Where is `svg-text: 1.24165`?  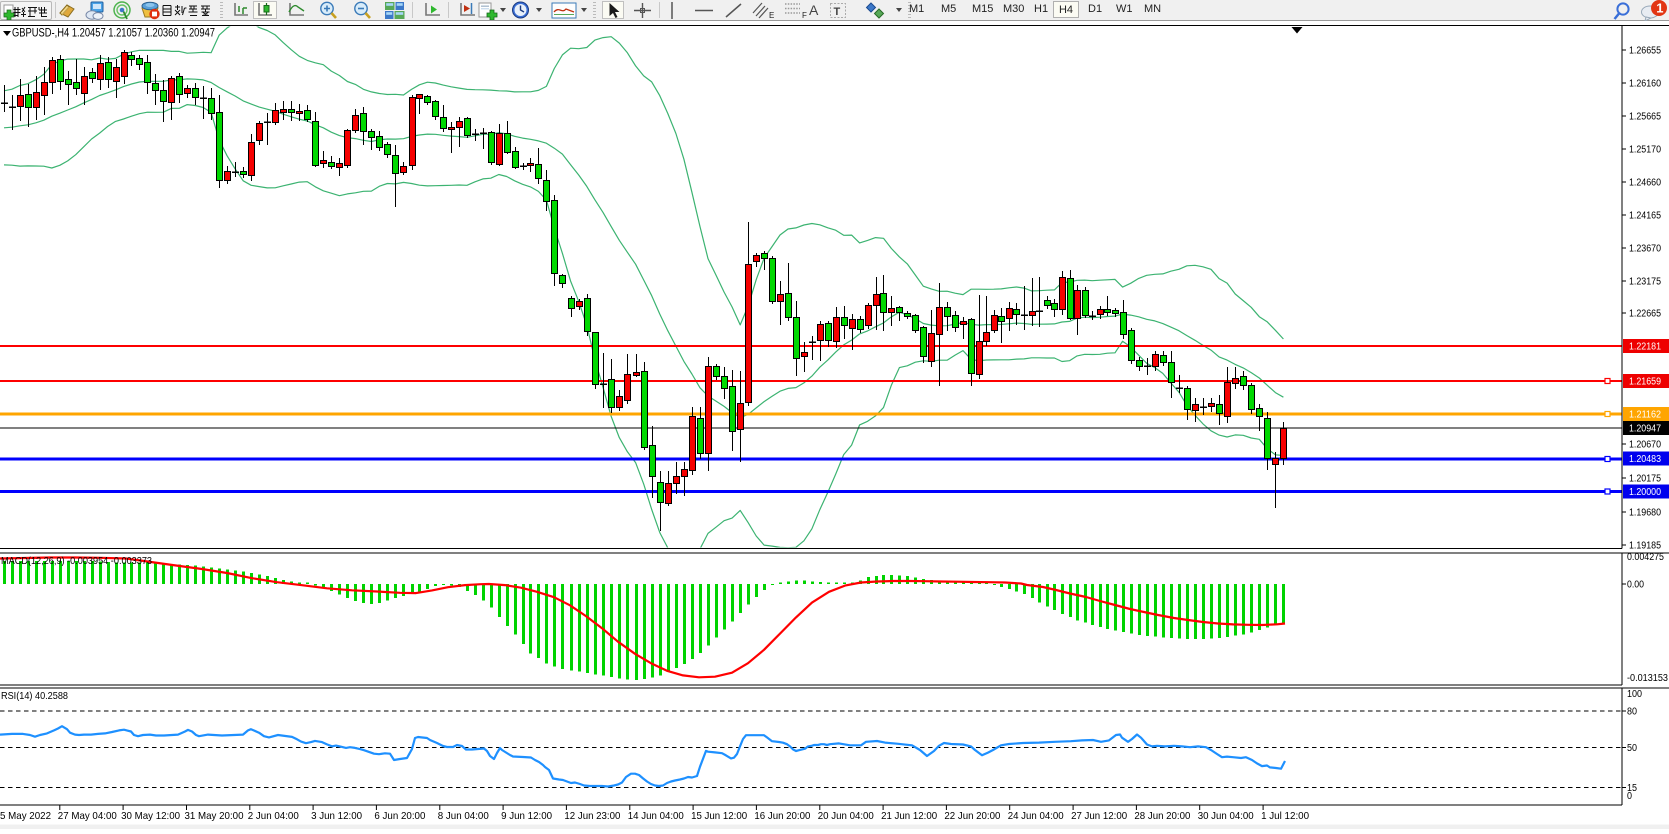
svg-text: 1.24165 is located at coordinates (1645, 216).